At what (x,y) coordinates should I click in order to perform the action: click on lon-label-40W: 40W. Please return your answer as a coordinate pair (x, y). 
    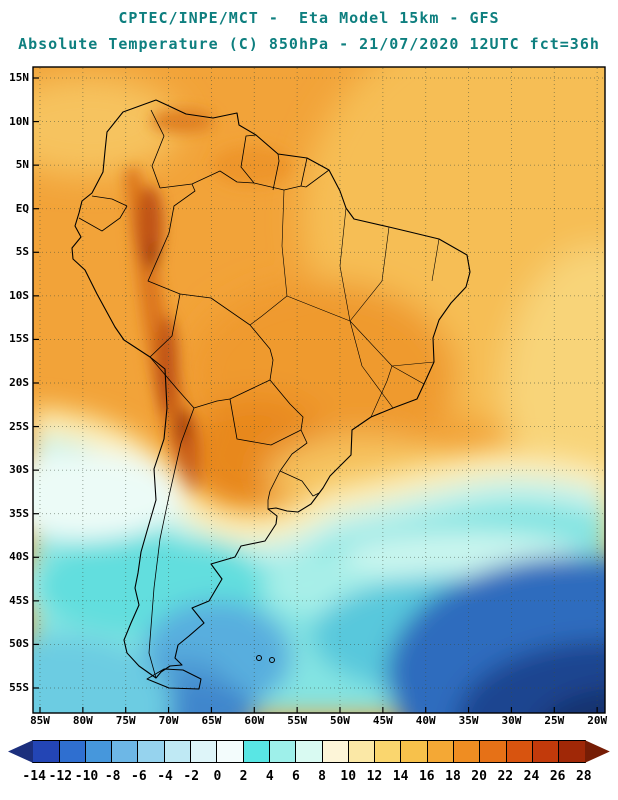
    Looking at the image, I should click on (425, 720).